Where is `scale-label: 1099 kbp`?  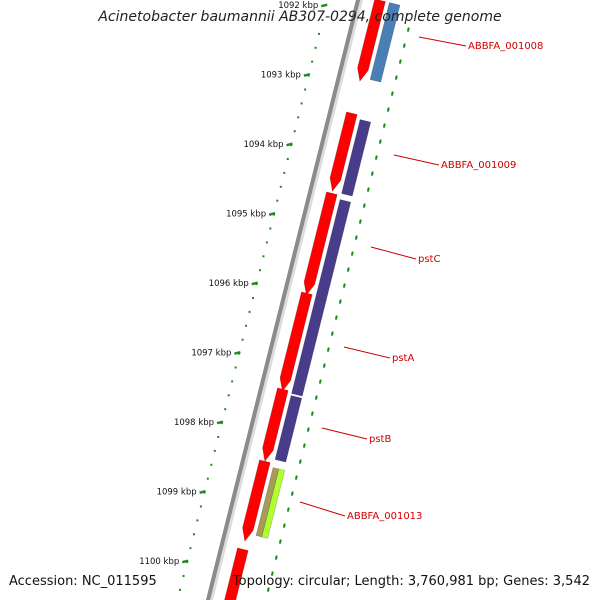 scale-label: 1099 kbp is located at coordinates (177, 493).